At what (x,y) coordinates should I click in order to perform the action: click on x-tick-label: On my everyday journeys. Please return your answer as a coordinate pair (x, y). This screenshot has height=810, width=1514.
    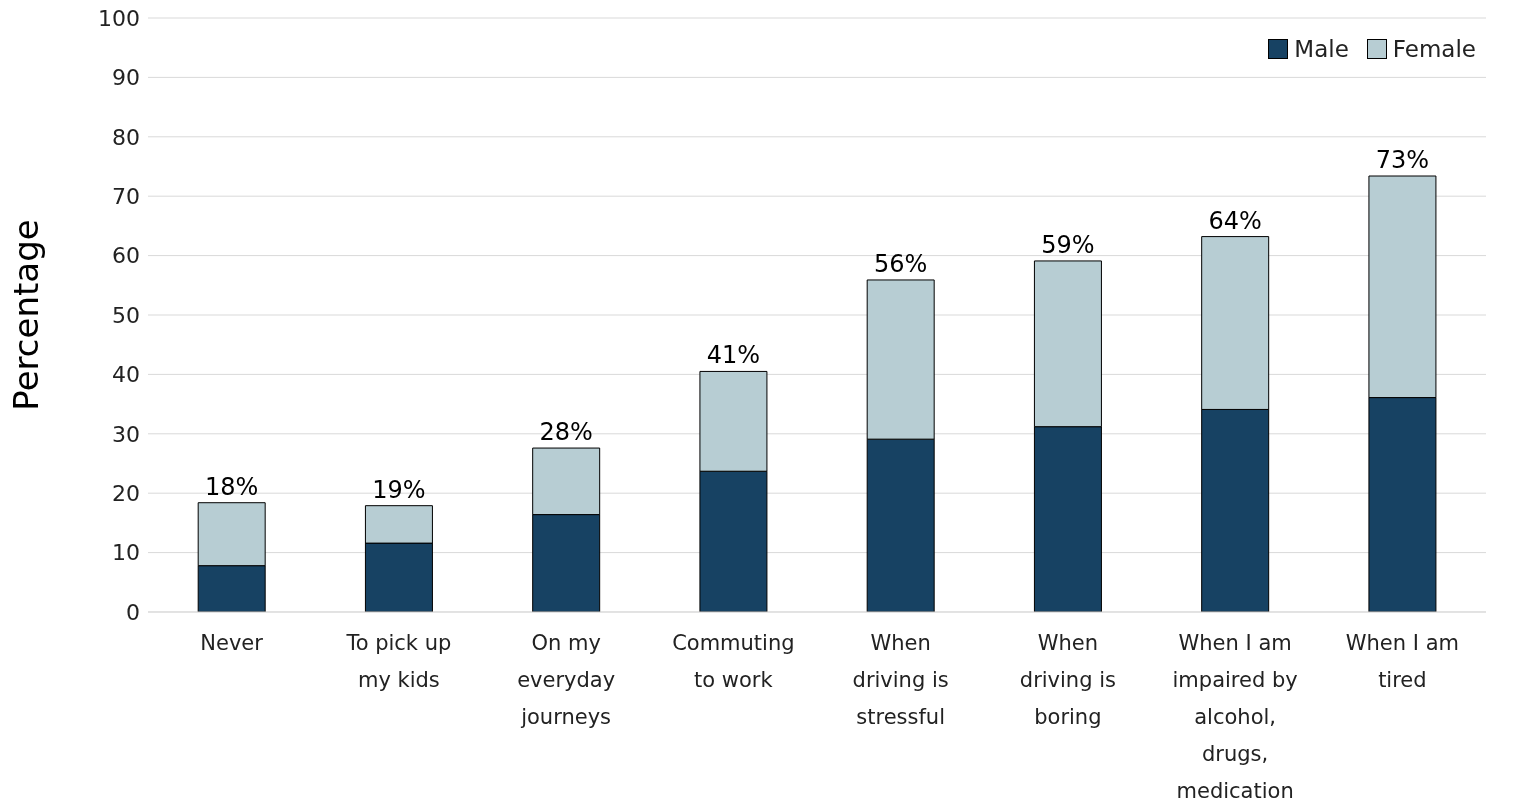
    Looking at the image, I should click on (566, 680).